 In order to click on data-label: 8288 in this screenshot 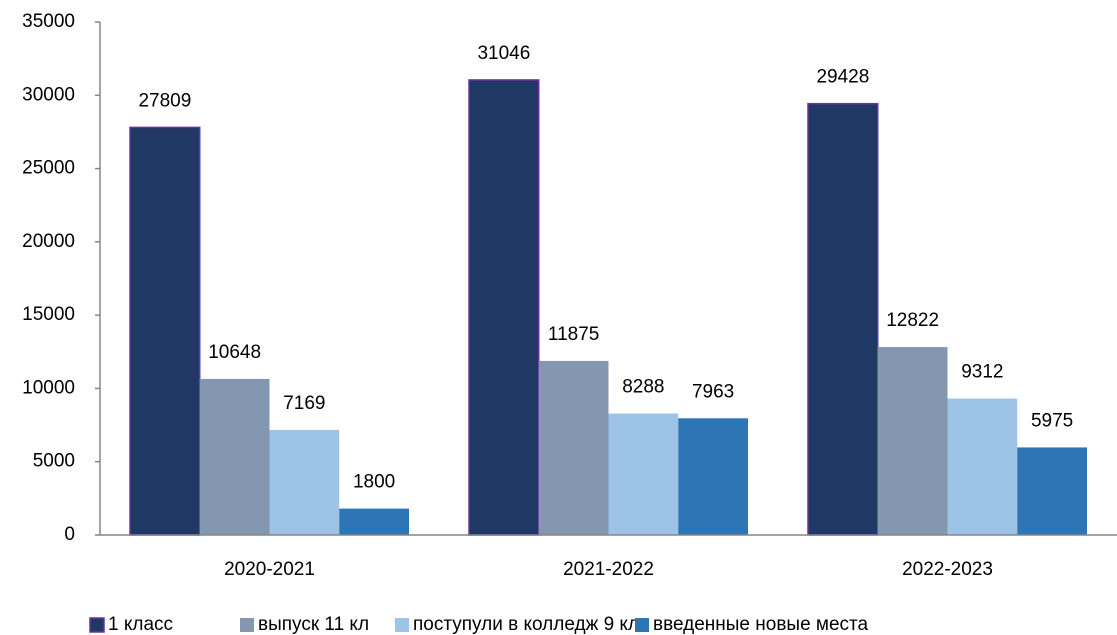, I will do `click(643, 387)`.